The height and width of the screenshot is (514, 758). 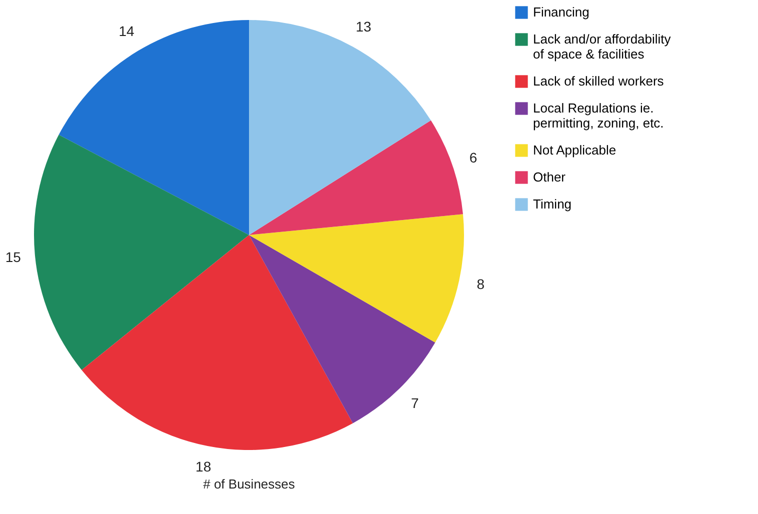 I want to click on legend-label: Not Applicable, so click(x=574, y=150).